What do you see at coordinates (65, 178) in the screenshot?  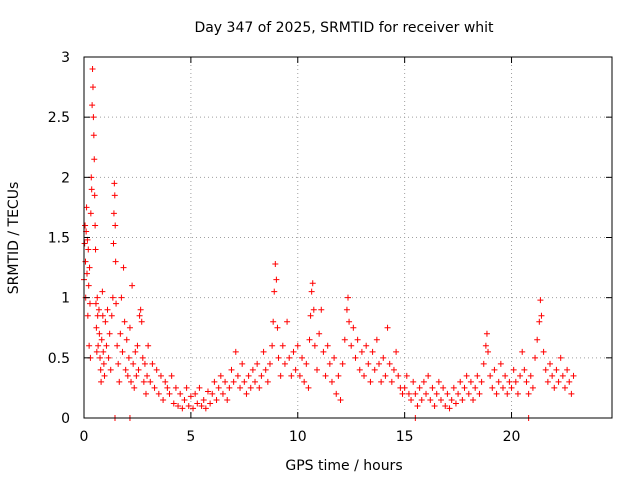 I see `y-tick-label: 2` at bounding box center [65, 178].